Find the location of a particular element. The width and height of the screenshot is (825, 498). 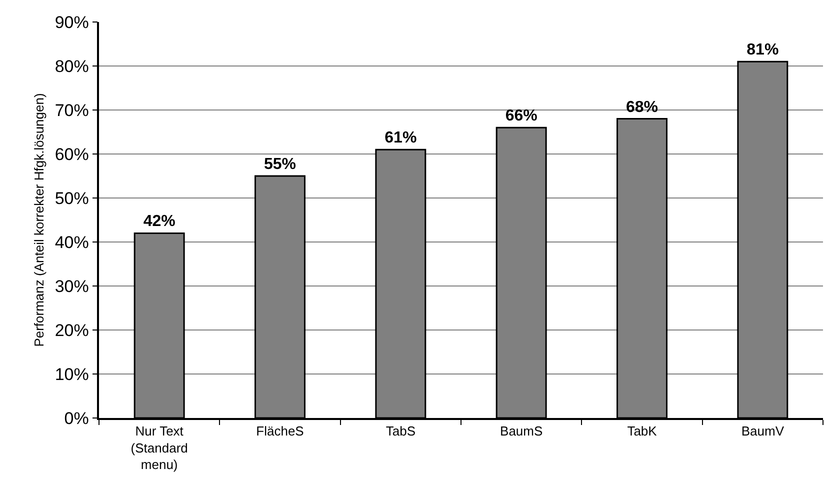

y-tick-label: 60% is located at coordinates (71, 154).